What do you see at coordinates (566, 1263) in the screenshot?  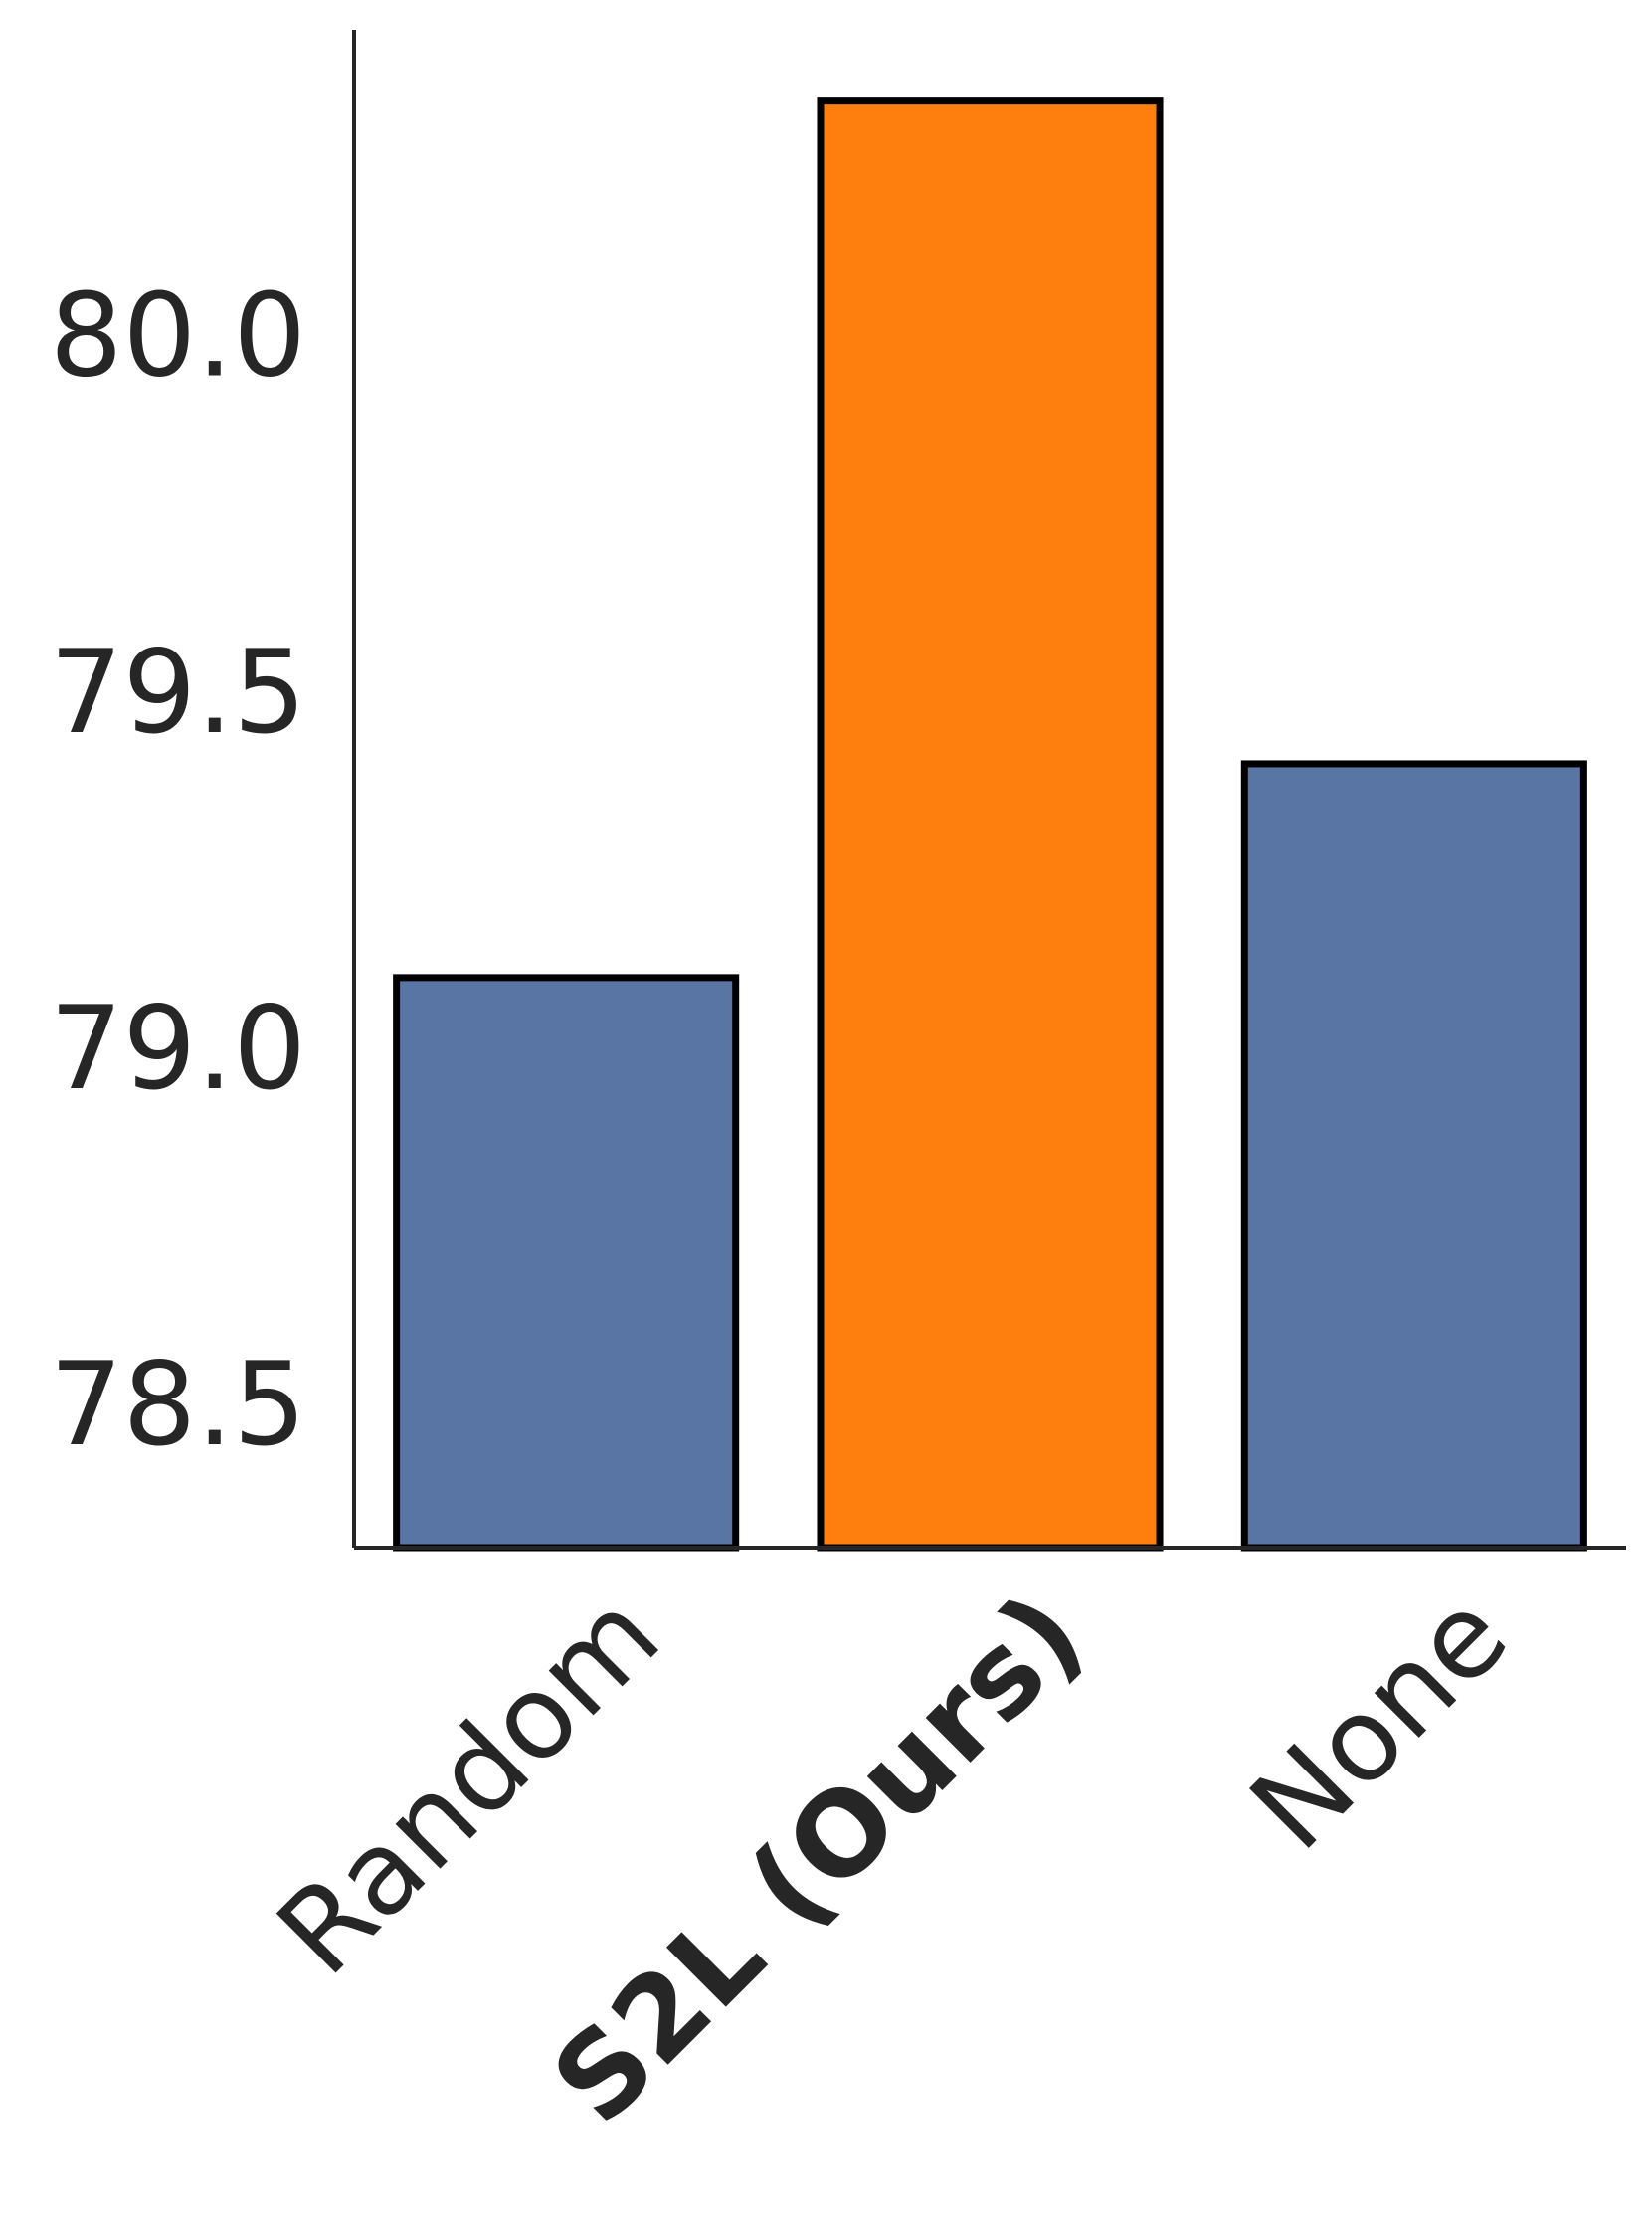 I see `bar-random` at bounding box center [566, 1263].